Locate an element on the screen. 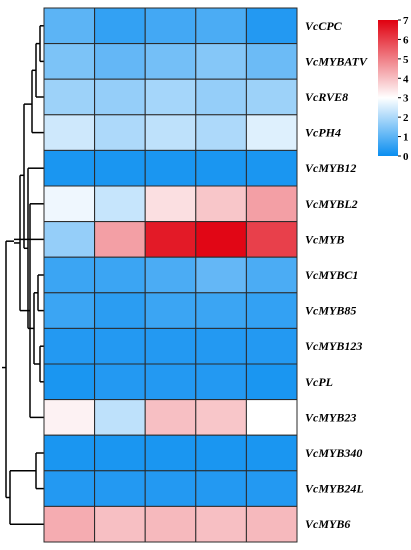  heatmap-cell-VcRVE8-PiF is located at coordinates (120, 97).